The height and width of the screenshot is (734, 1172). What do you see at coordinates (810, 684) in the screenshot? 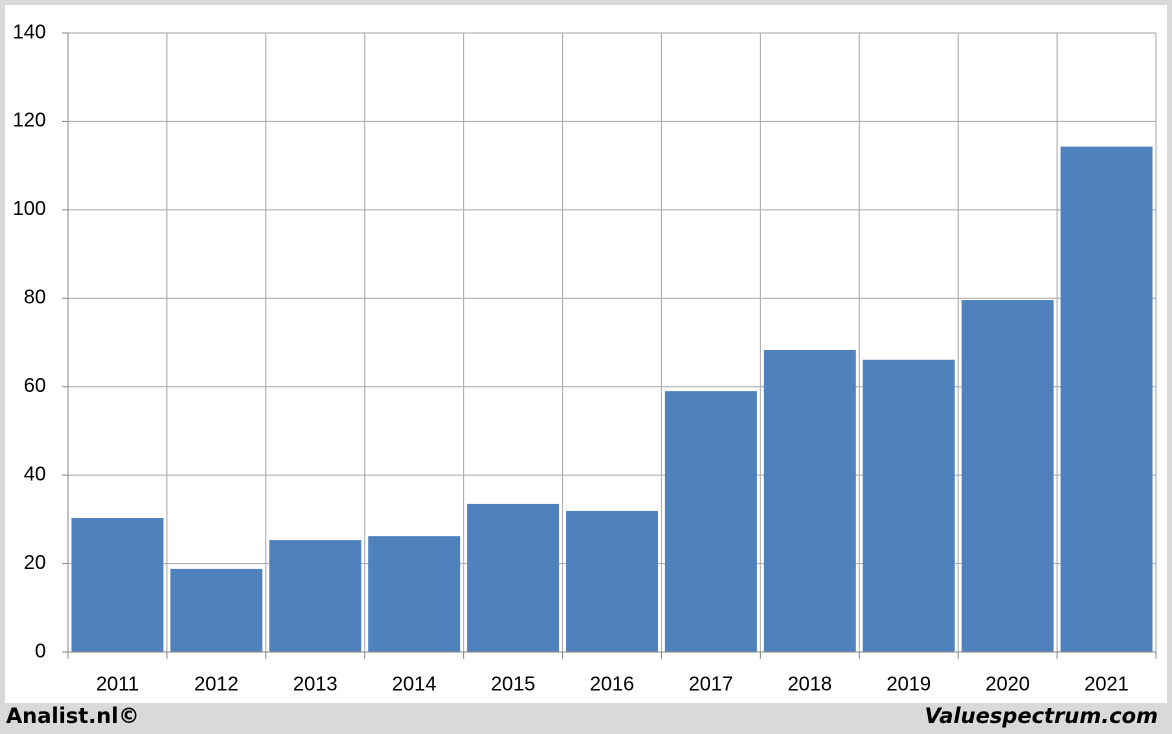
I see `x-tick-label: 2018` at bounding box center [810, 684].